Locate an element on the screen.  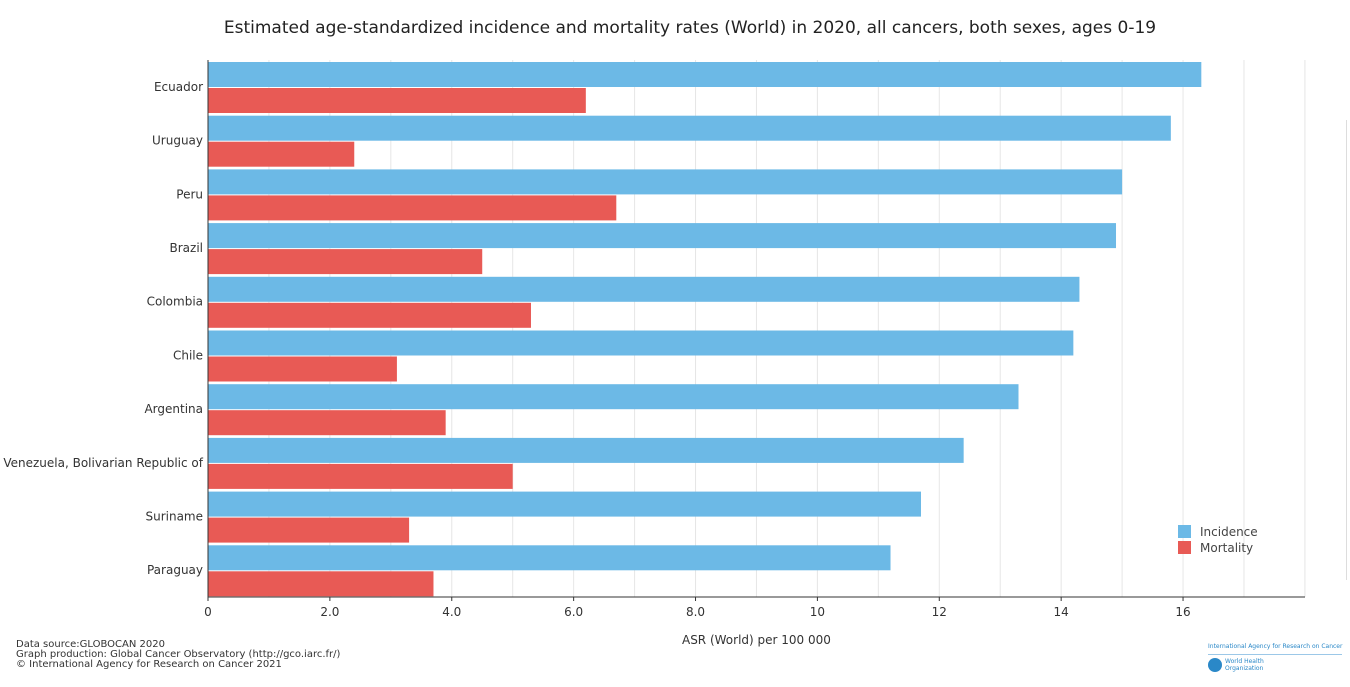
category-label: Uruguay is located at coordinates (177, 141).